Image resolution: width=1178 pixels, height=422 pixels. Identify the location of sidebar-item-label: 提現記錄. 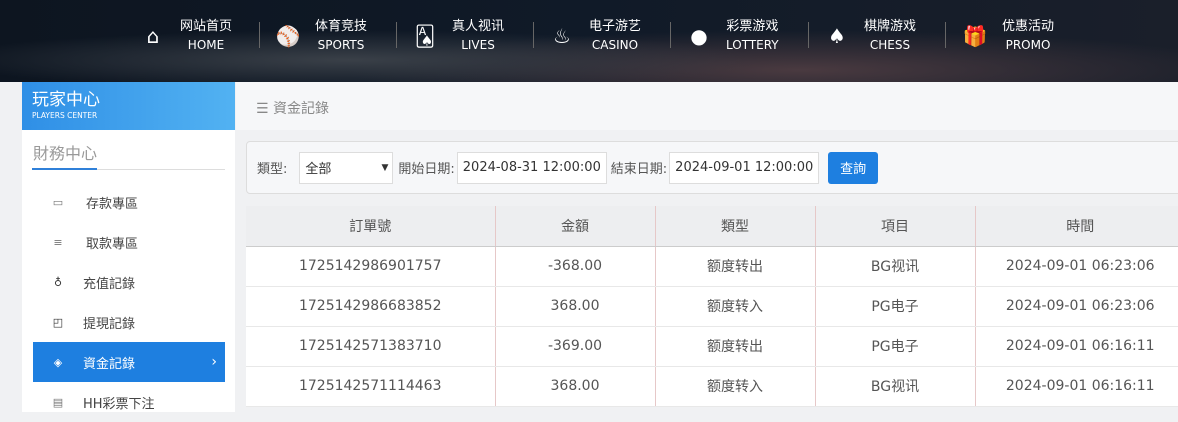
(109, 324).